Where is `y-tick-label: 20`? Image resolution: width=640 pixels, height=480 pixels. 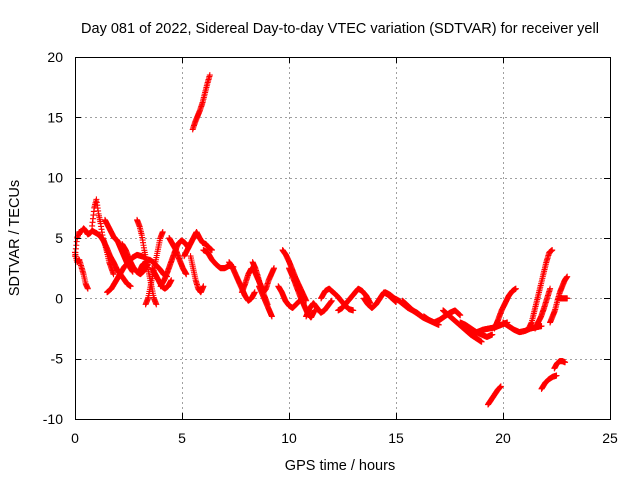
y-tick-label: 20 is located at coordinates (55, 57).